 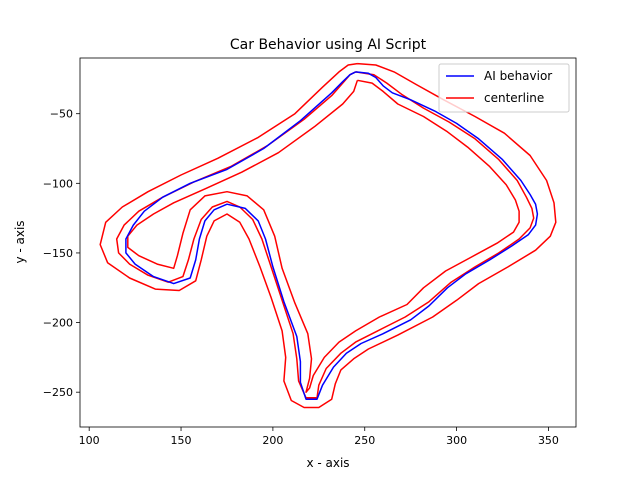 What do you see at coordinates (518, 76) in the screenshot?
I see `legend-label-ai-behavior: AI behavior` at bounding box center [518, 76].